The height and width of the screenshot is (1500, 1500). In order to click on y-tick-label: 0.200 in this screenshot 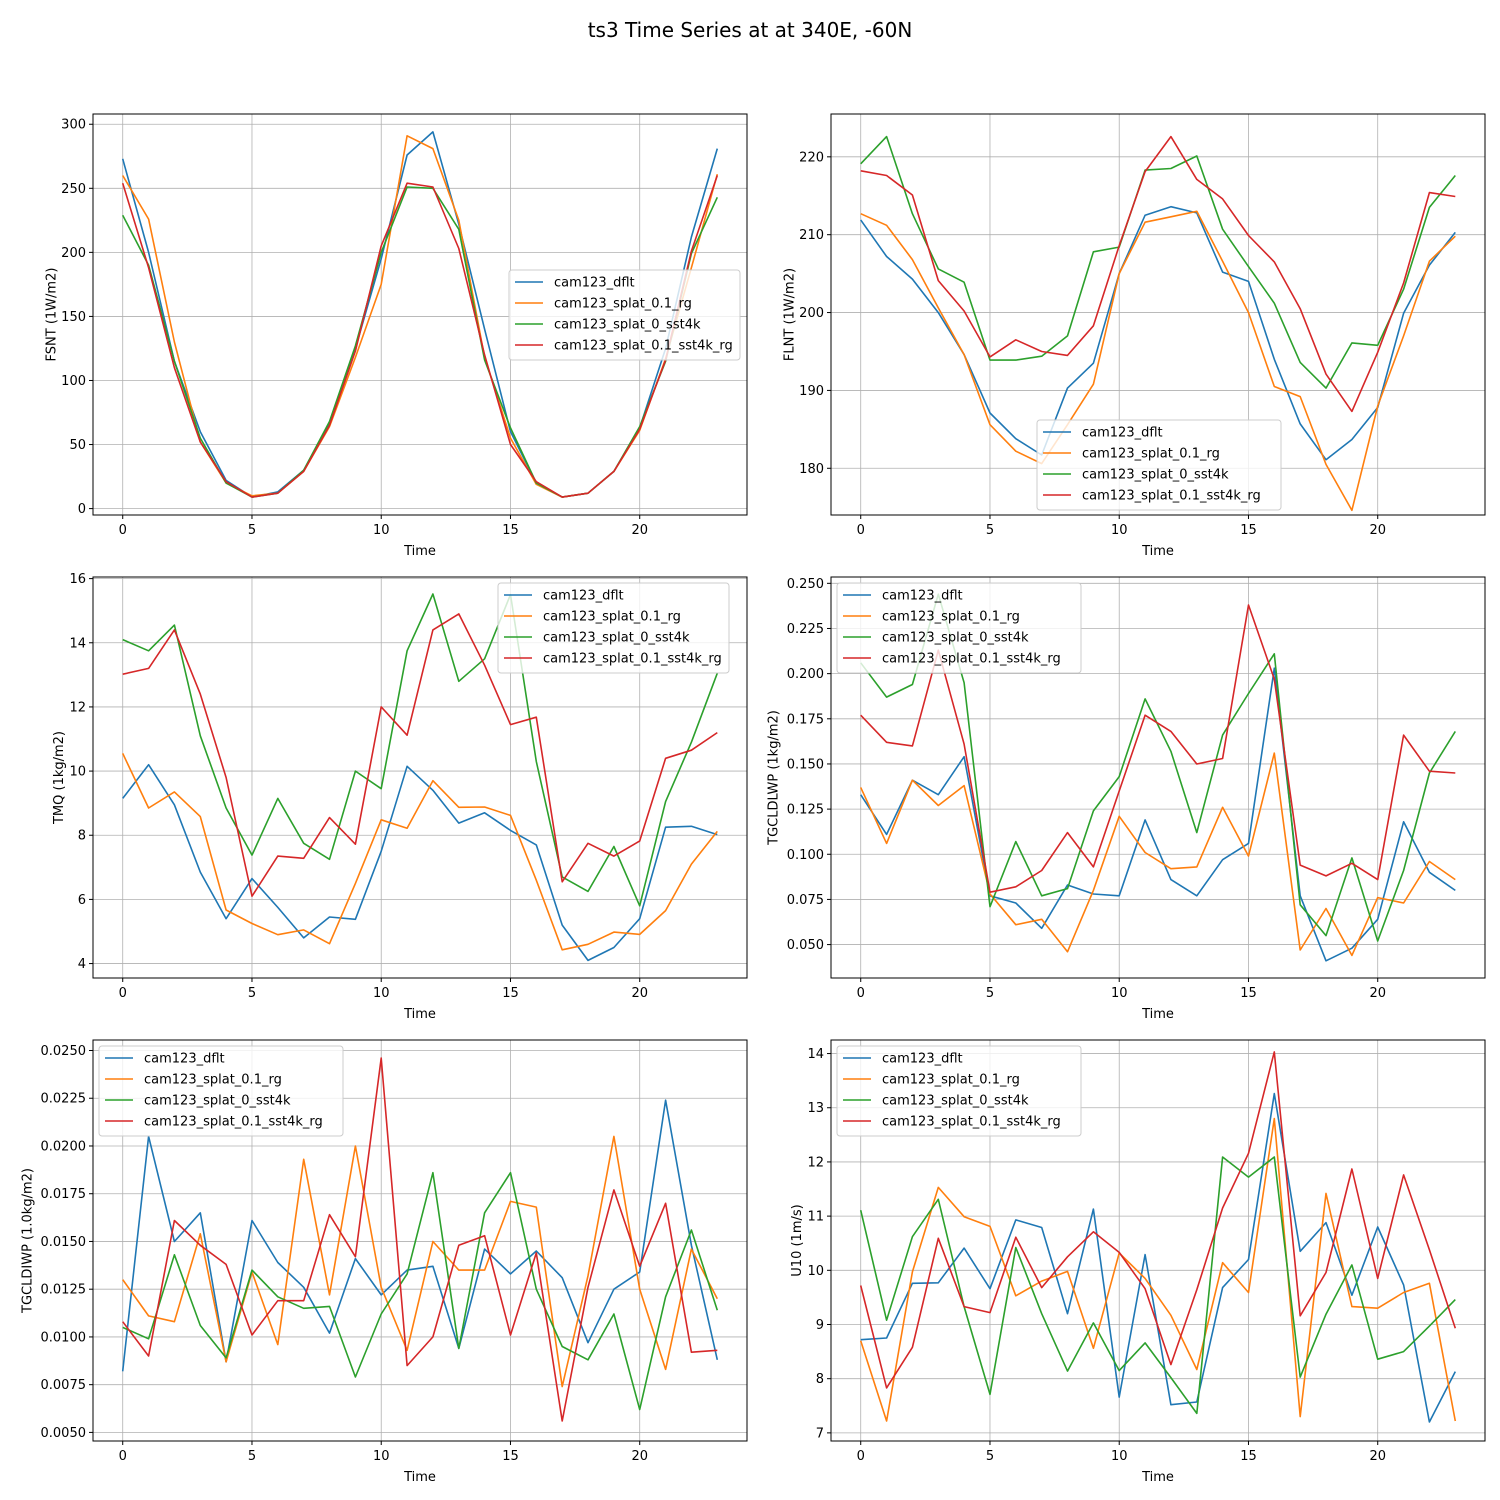, I will do `click(805, 674)`.